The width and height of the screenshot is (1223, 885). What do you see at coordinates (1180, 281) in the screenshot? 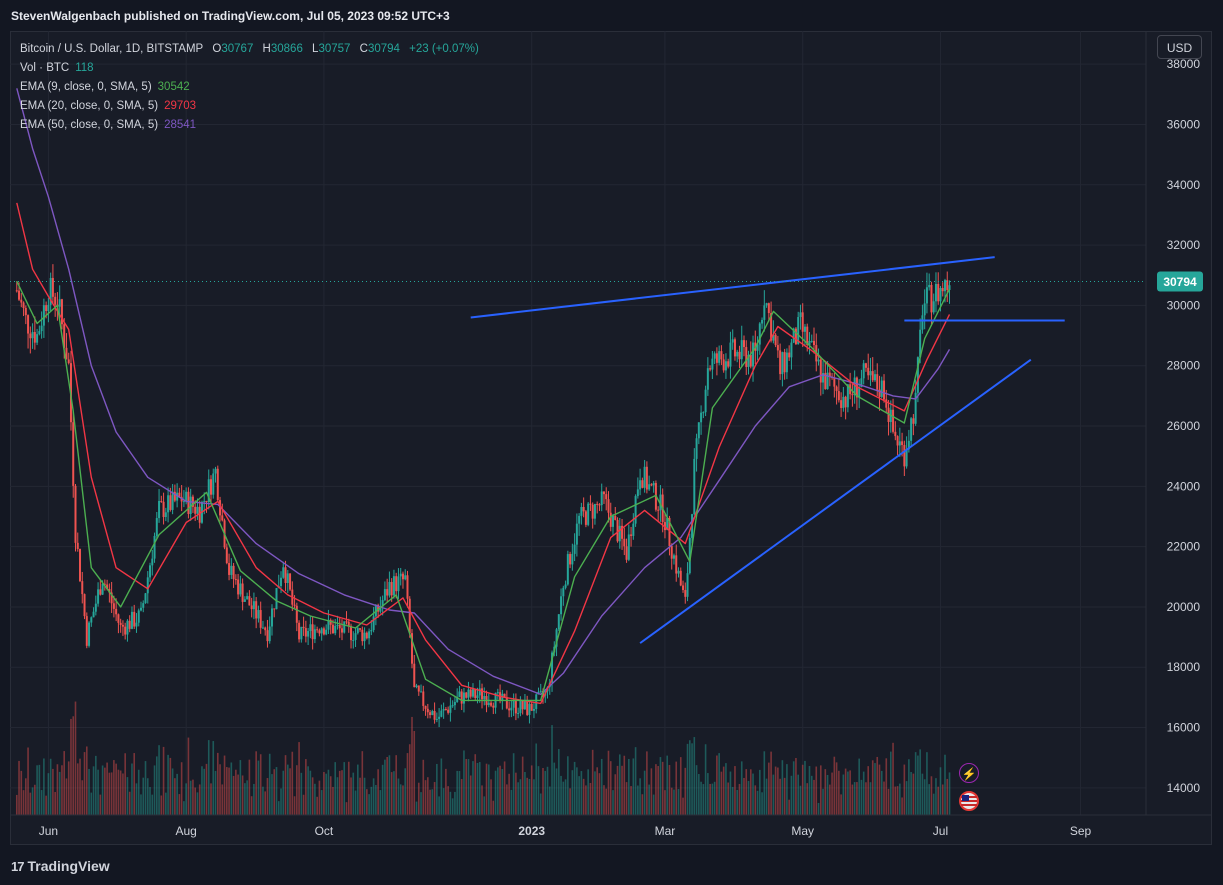
I see `last-price-badge` at bounding box center [1180, 281].